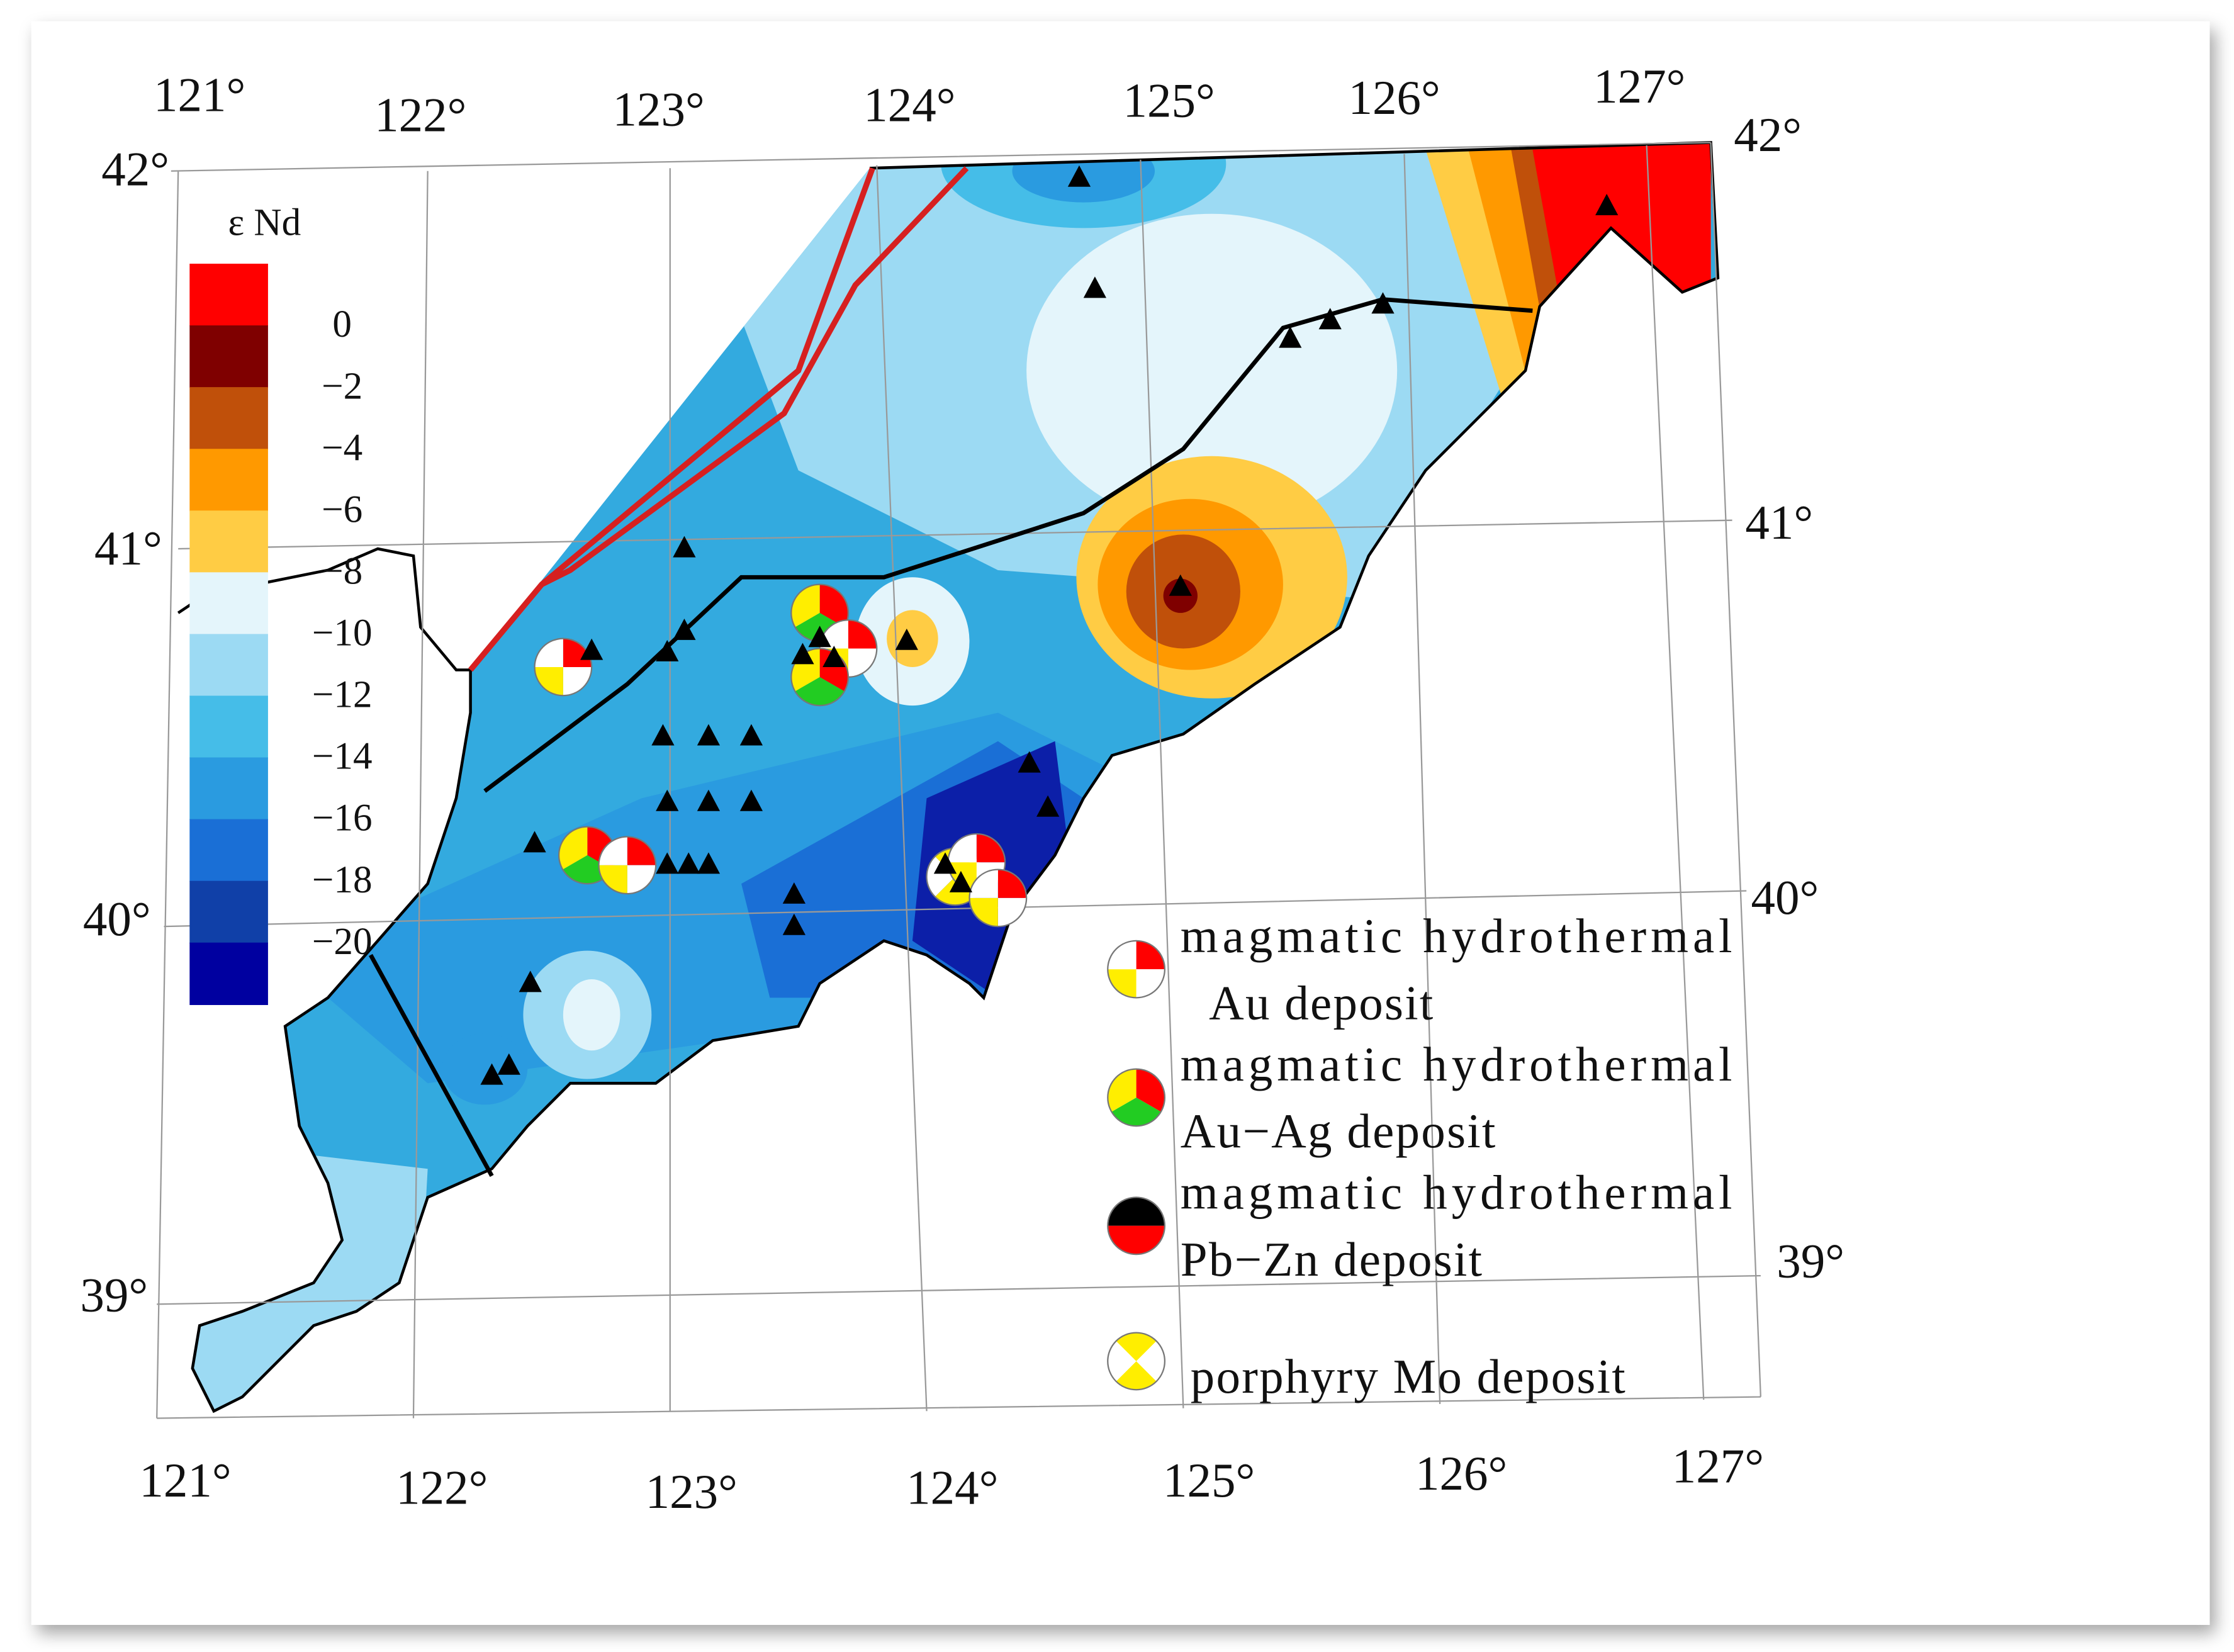  What do you see at coordinates (432, 1065) in the screenshot?
I see `boundary-line` at bounding box center [432, 1065].